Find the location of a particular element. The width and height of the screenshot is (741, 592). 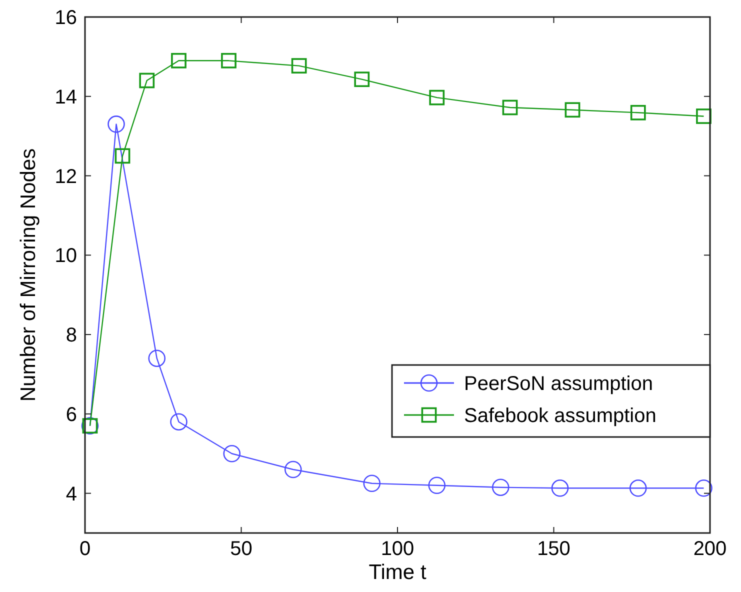

x-tick-label: 50 is located at coordinates (241, 549).